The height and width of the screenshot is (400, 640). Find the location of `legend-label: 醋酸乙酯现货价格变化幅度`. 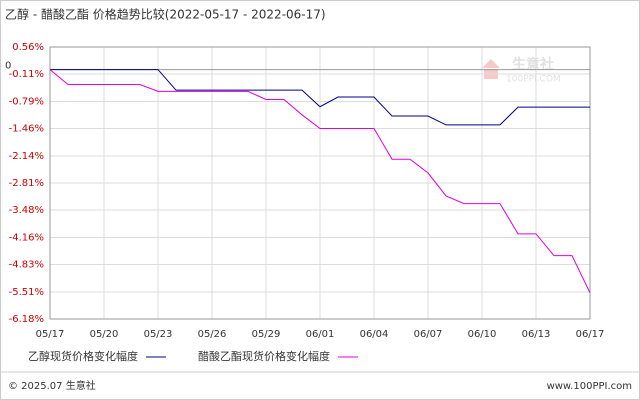

legend-label: 醋酸乙酯现货价格变化幅度 is located at coordinates (264, 356).